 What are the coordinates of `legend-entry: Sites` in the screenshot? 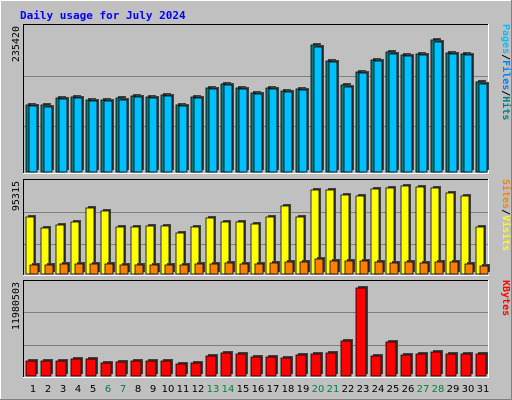 It's located at (506, 194).